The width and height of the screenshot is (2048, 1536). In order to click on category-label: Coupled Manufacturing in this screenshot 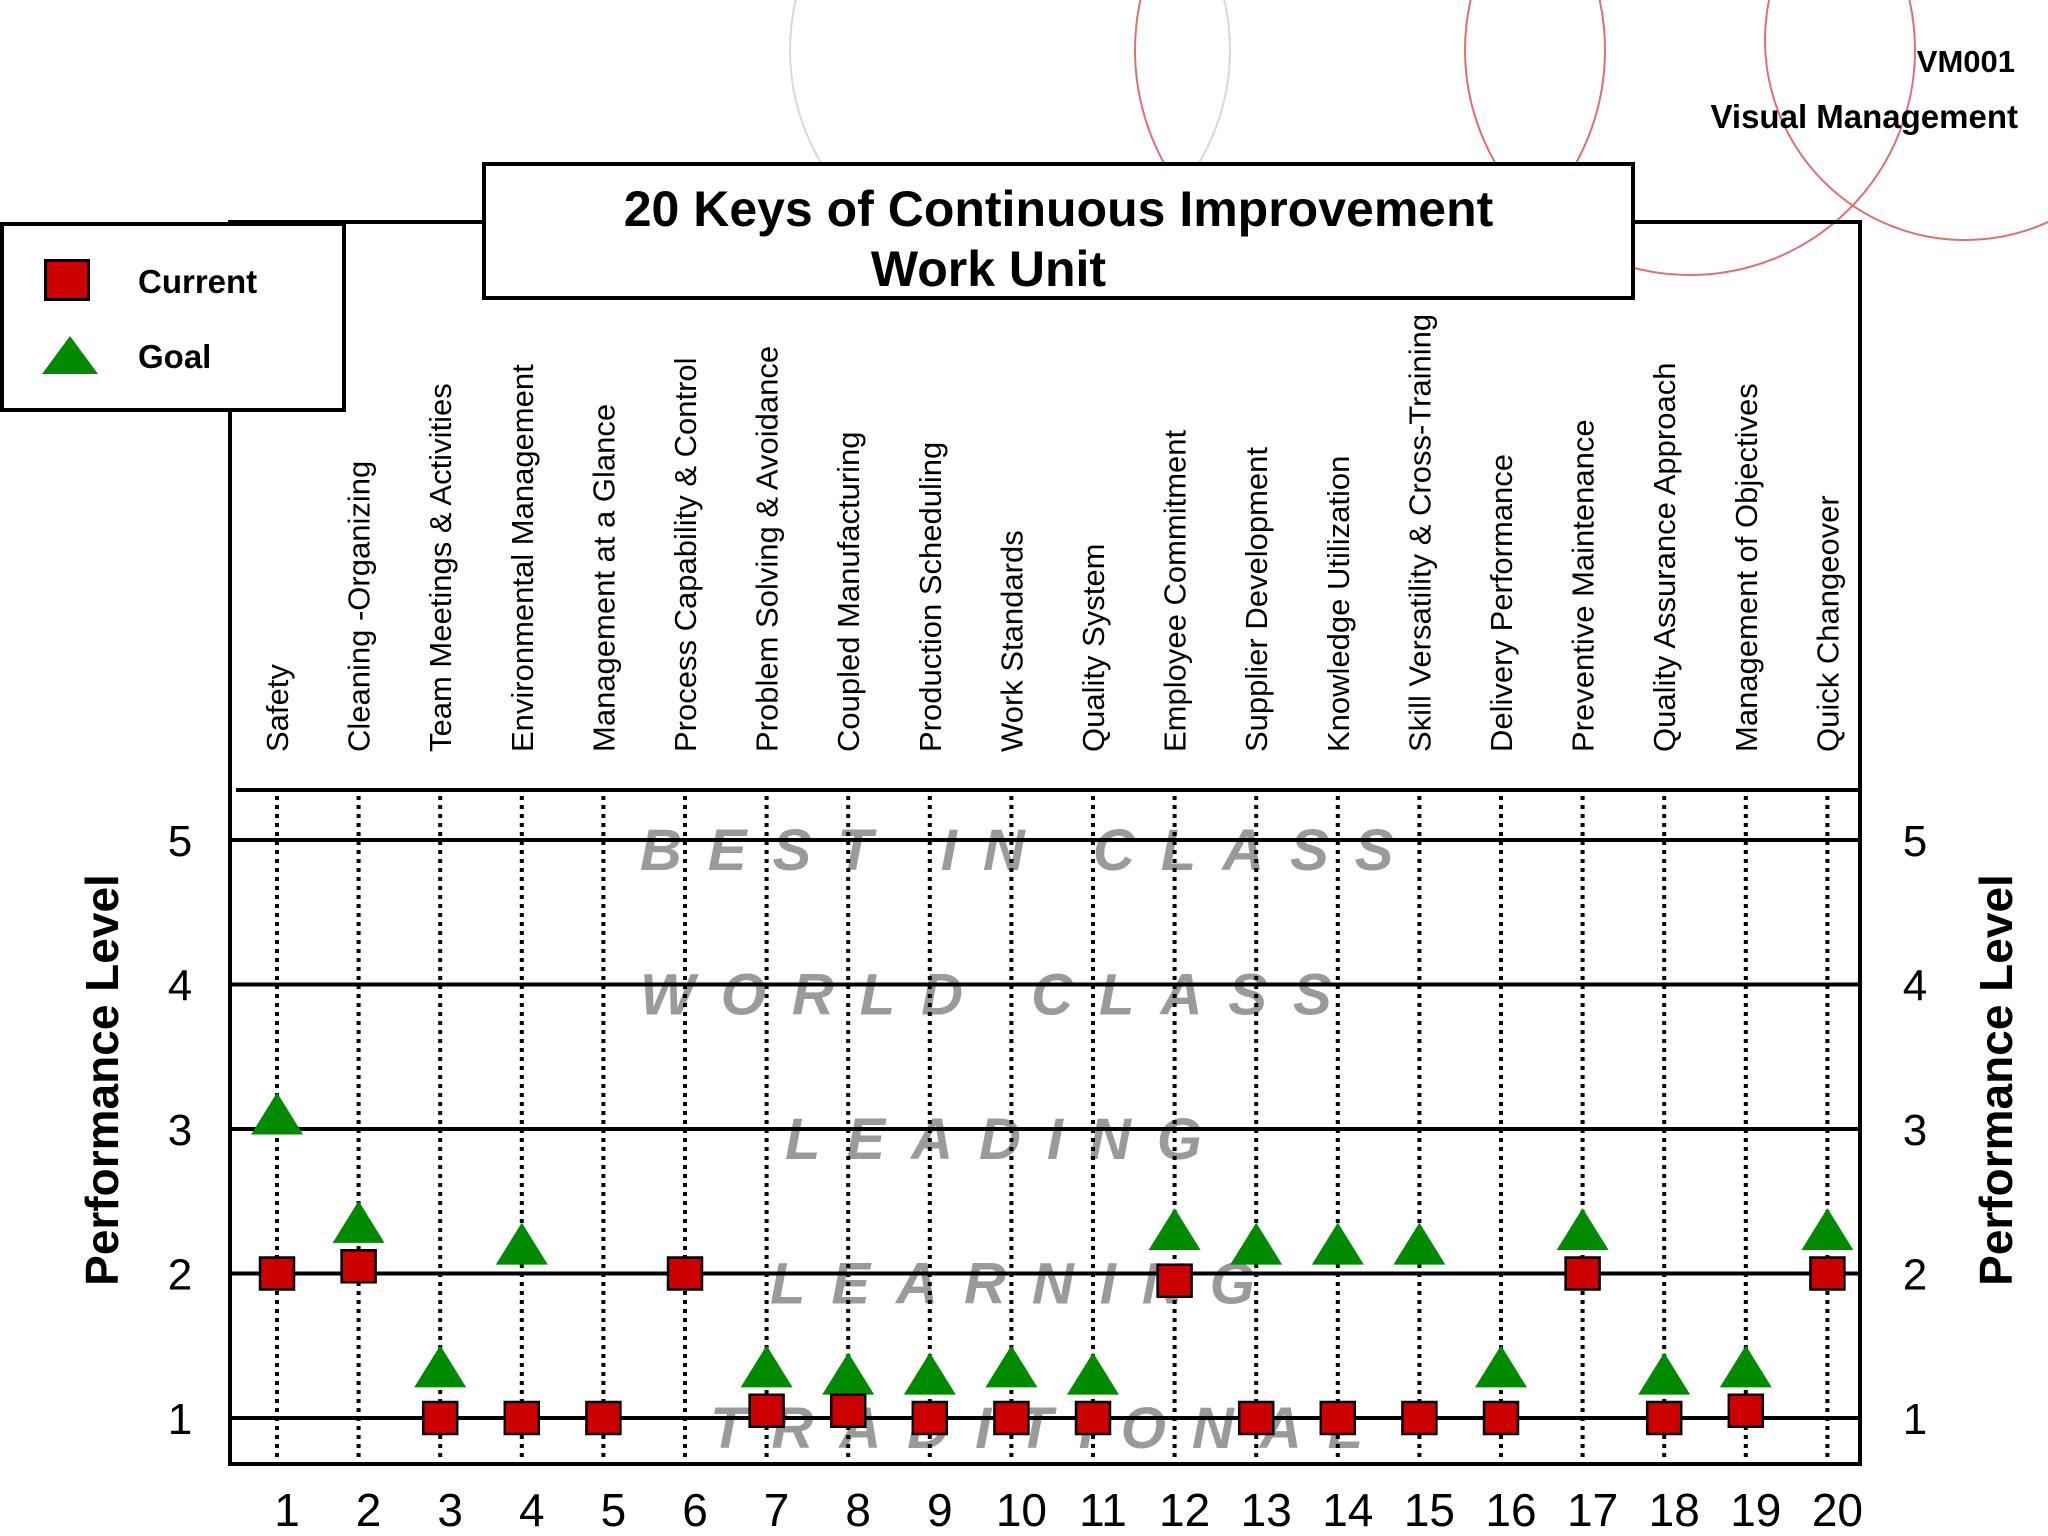, I will do `click(848, 591)`.